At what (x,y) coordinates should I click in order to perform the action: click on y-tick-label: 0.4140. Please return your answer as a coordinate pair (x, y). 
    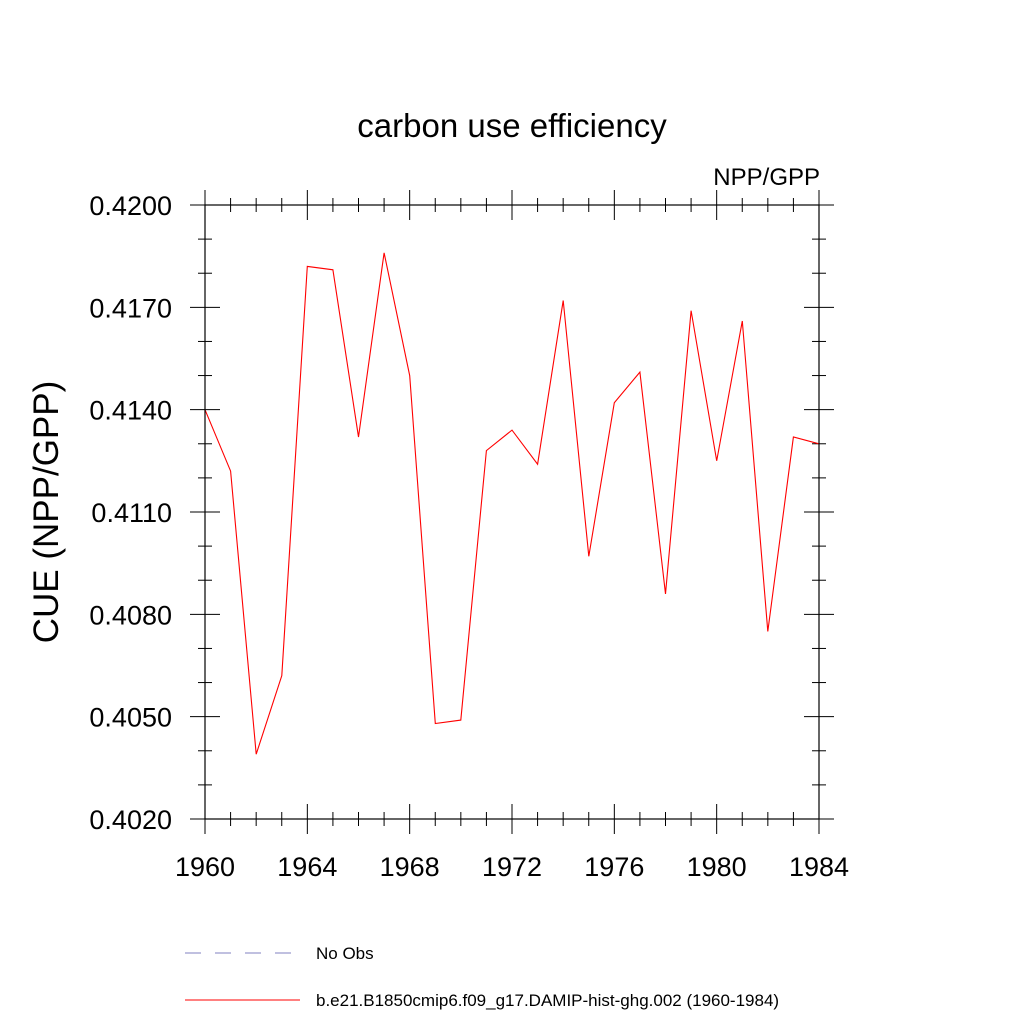
    Looking at the image, I should click on (130, 411).